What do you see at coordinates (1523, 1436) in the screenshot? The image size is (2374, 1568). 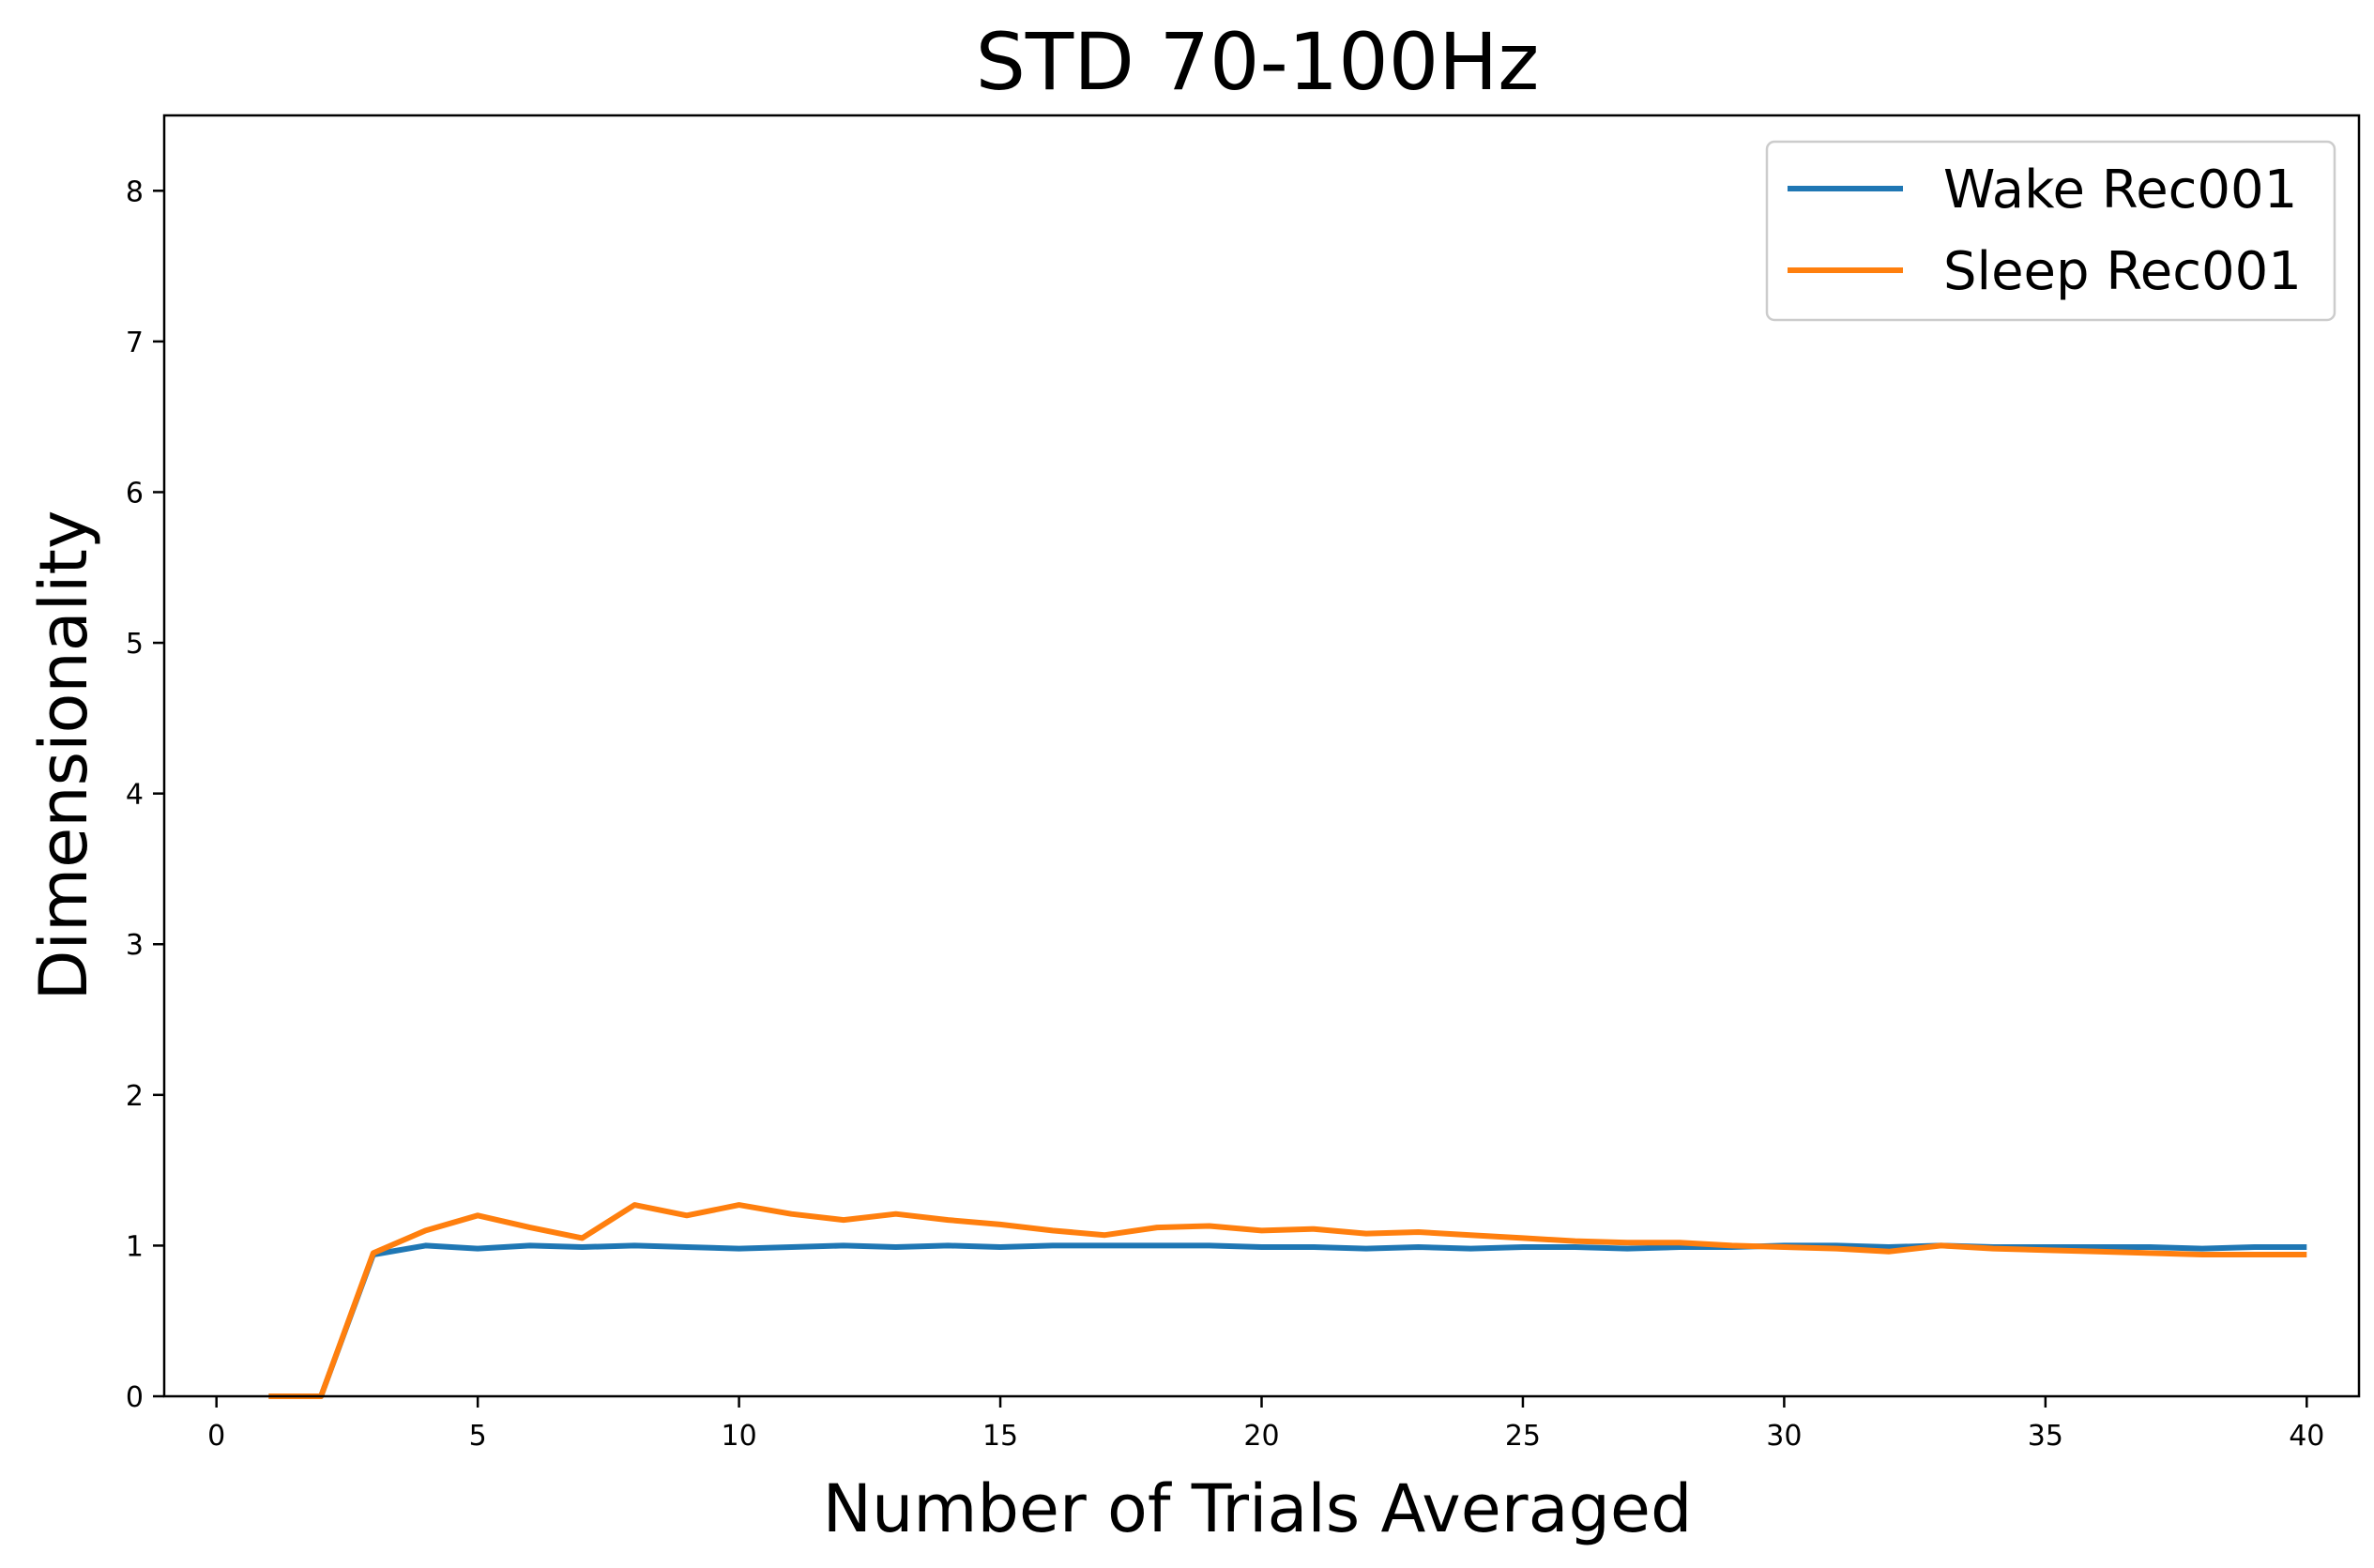 I see `x-tick-label: 25` at bounding box center [1523, 1436].